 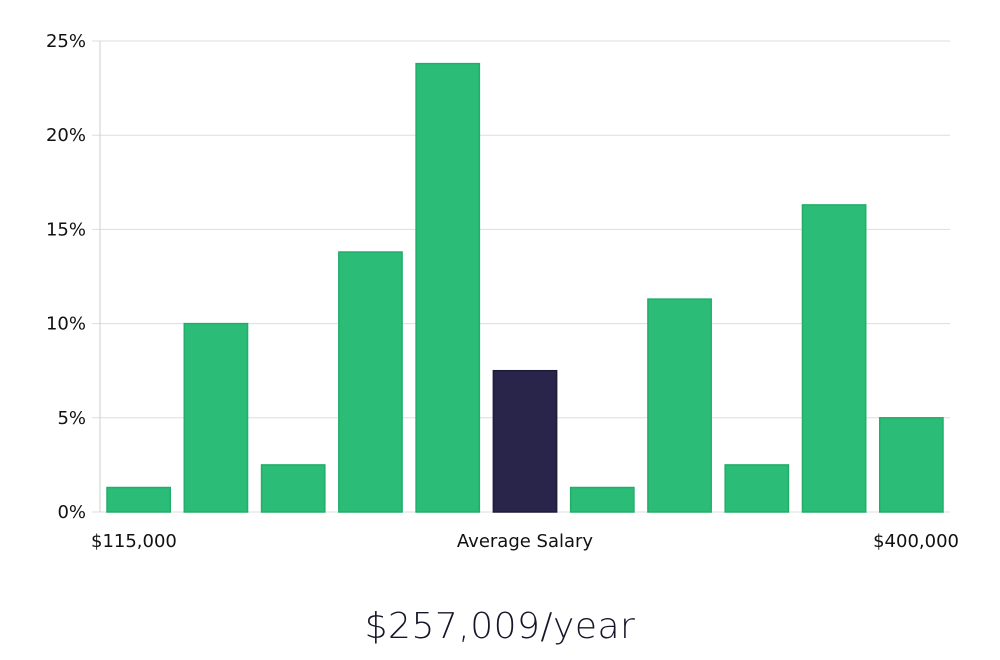 What do you see at coordinates (916, 541) in the screenshot?
I see `x-label-max: $400,000` at bounding box center [916, 541].